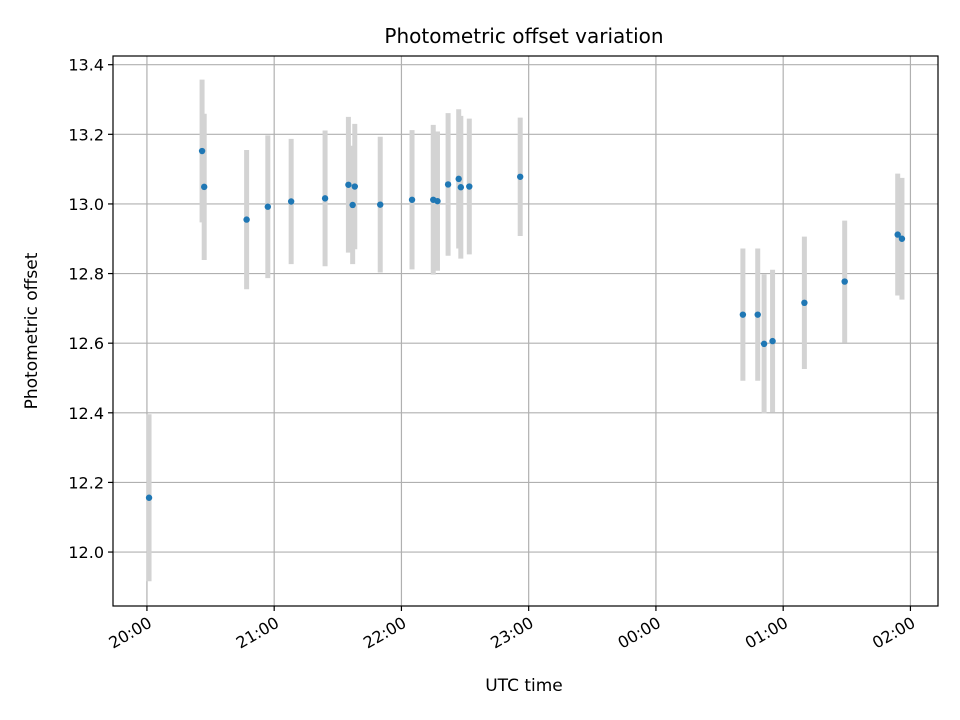 Image resolution: width=960 pixels, height=720 pixels. I want to click on y-tick-label: 13.0, so click(86, 204).